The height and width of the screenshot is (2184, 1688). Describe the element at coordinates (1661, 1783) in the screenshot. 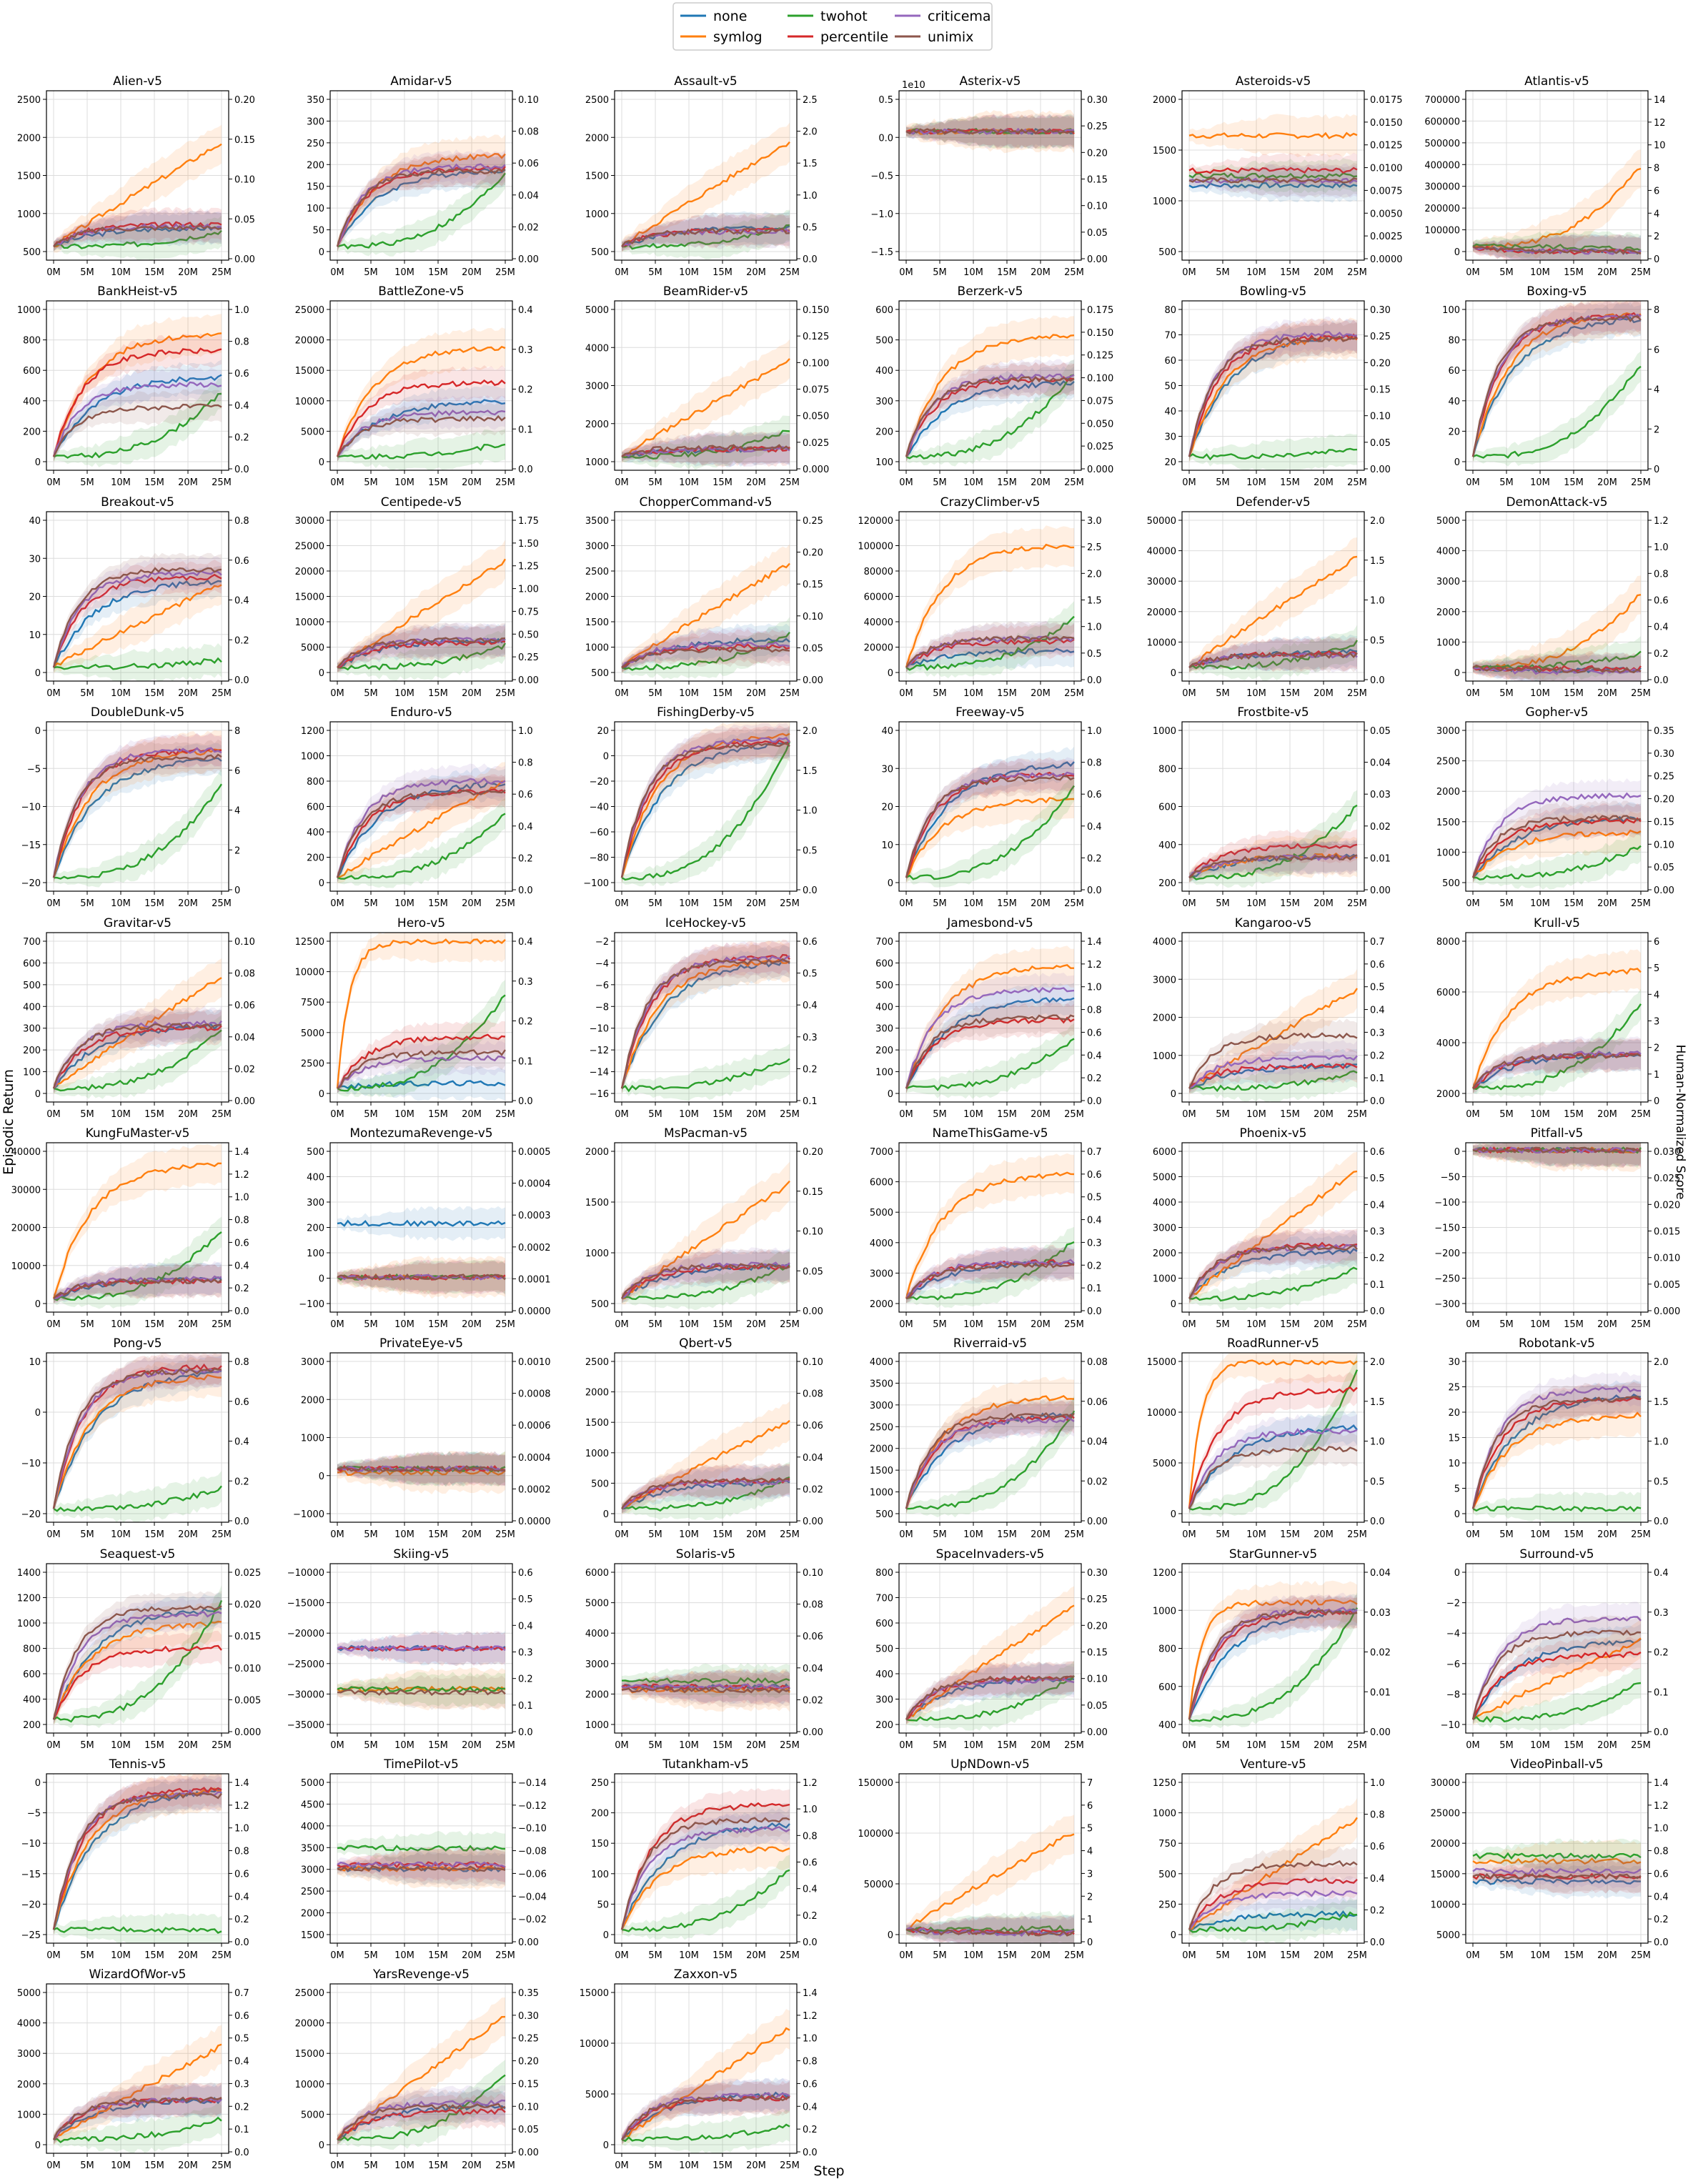

I see `right-tick-label: 1.4` at that location.